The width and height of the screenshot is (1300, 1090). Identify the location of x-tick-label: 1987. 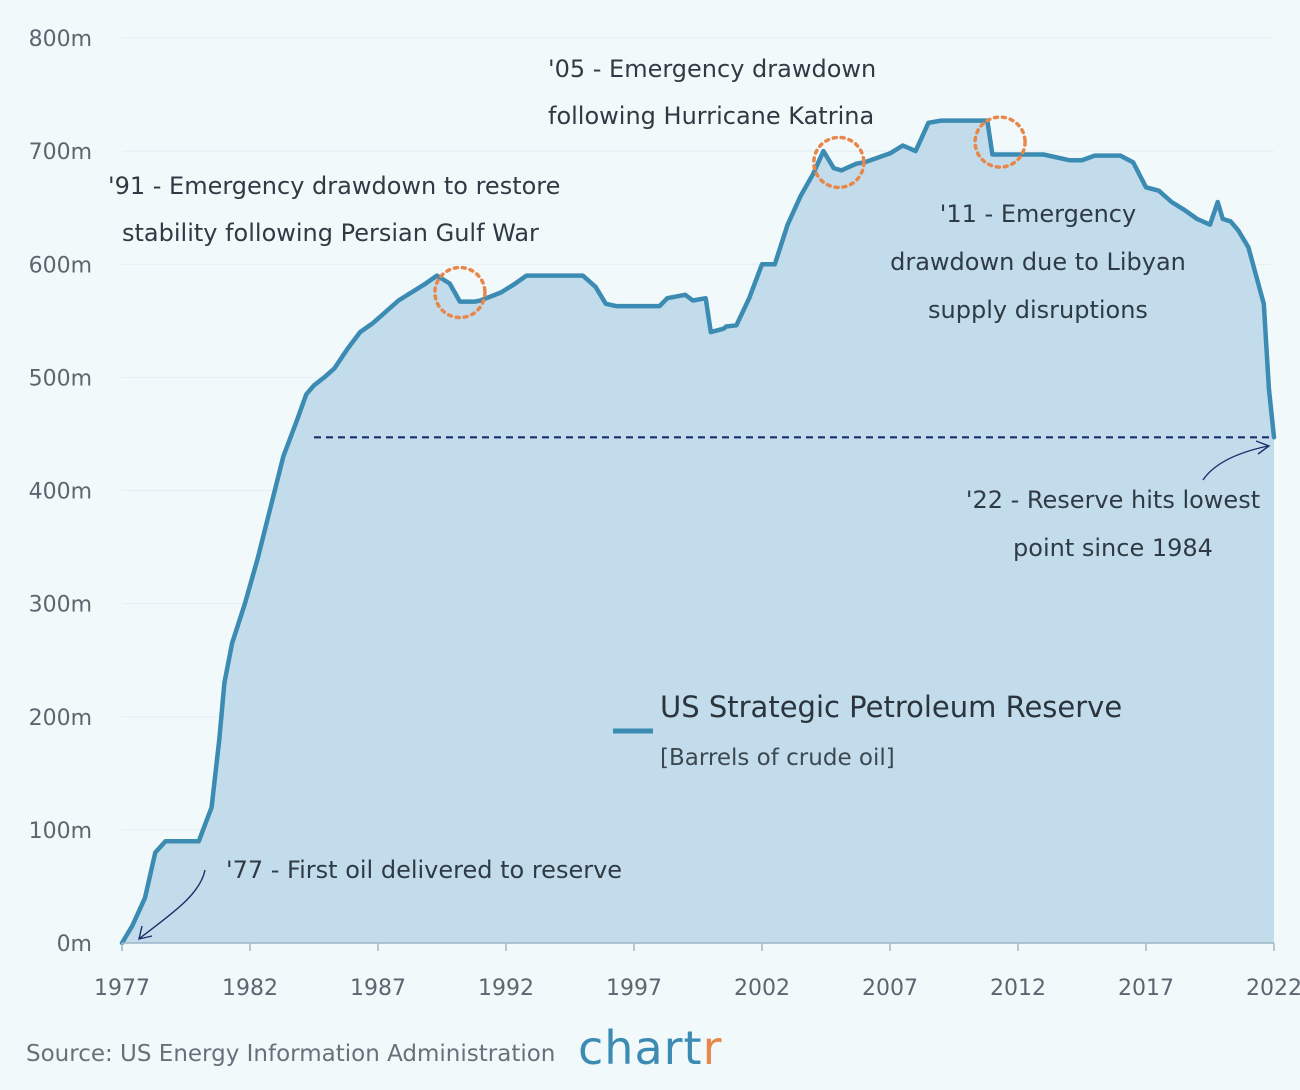
(378, 988).